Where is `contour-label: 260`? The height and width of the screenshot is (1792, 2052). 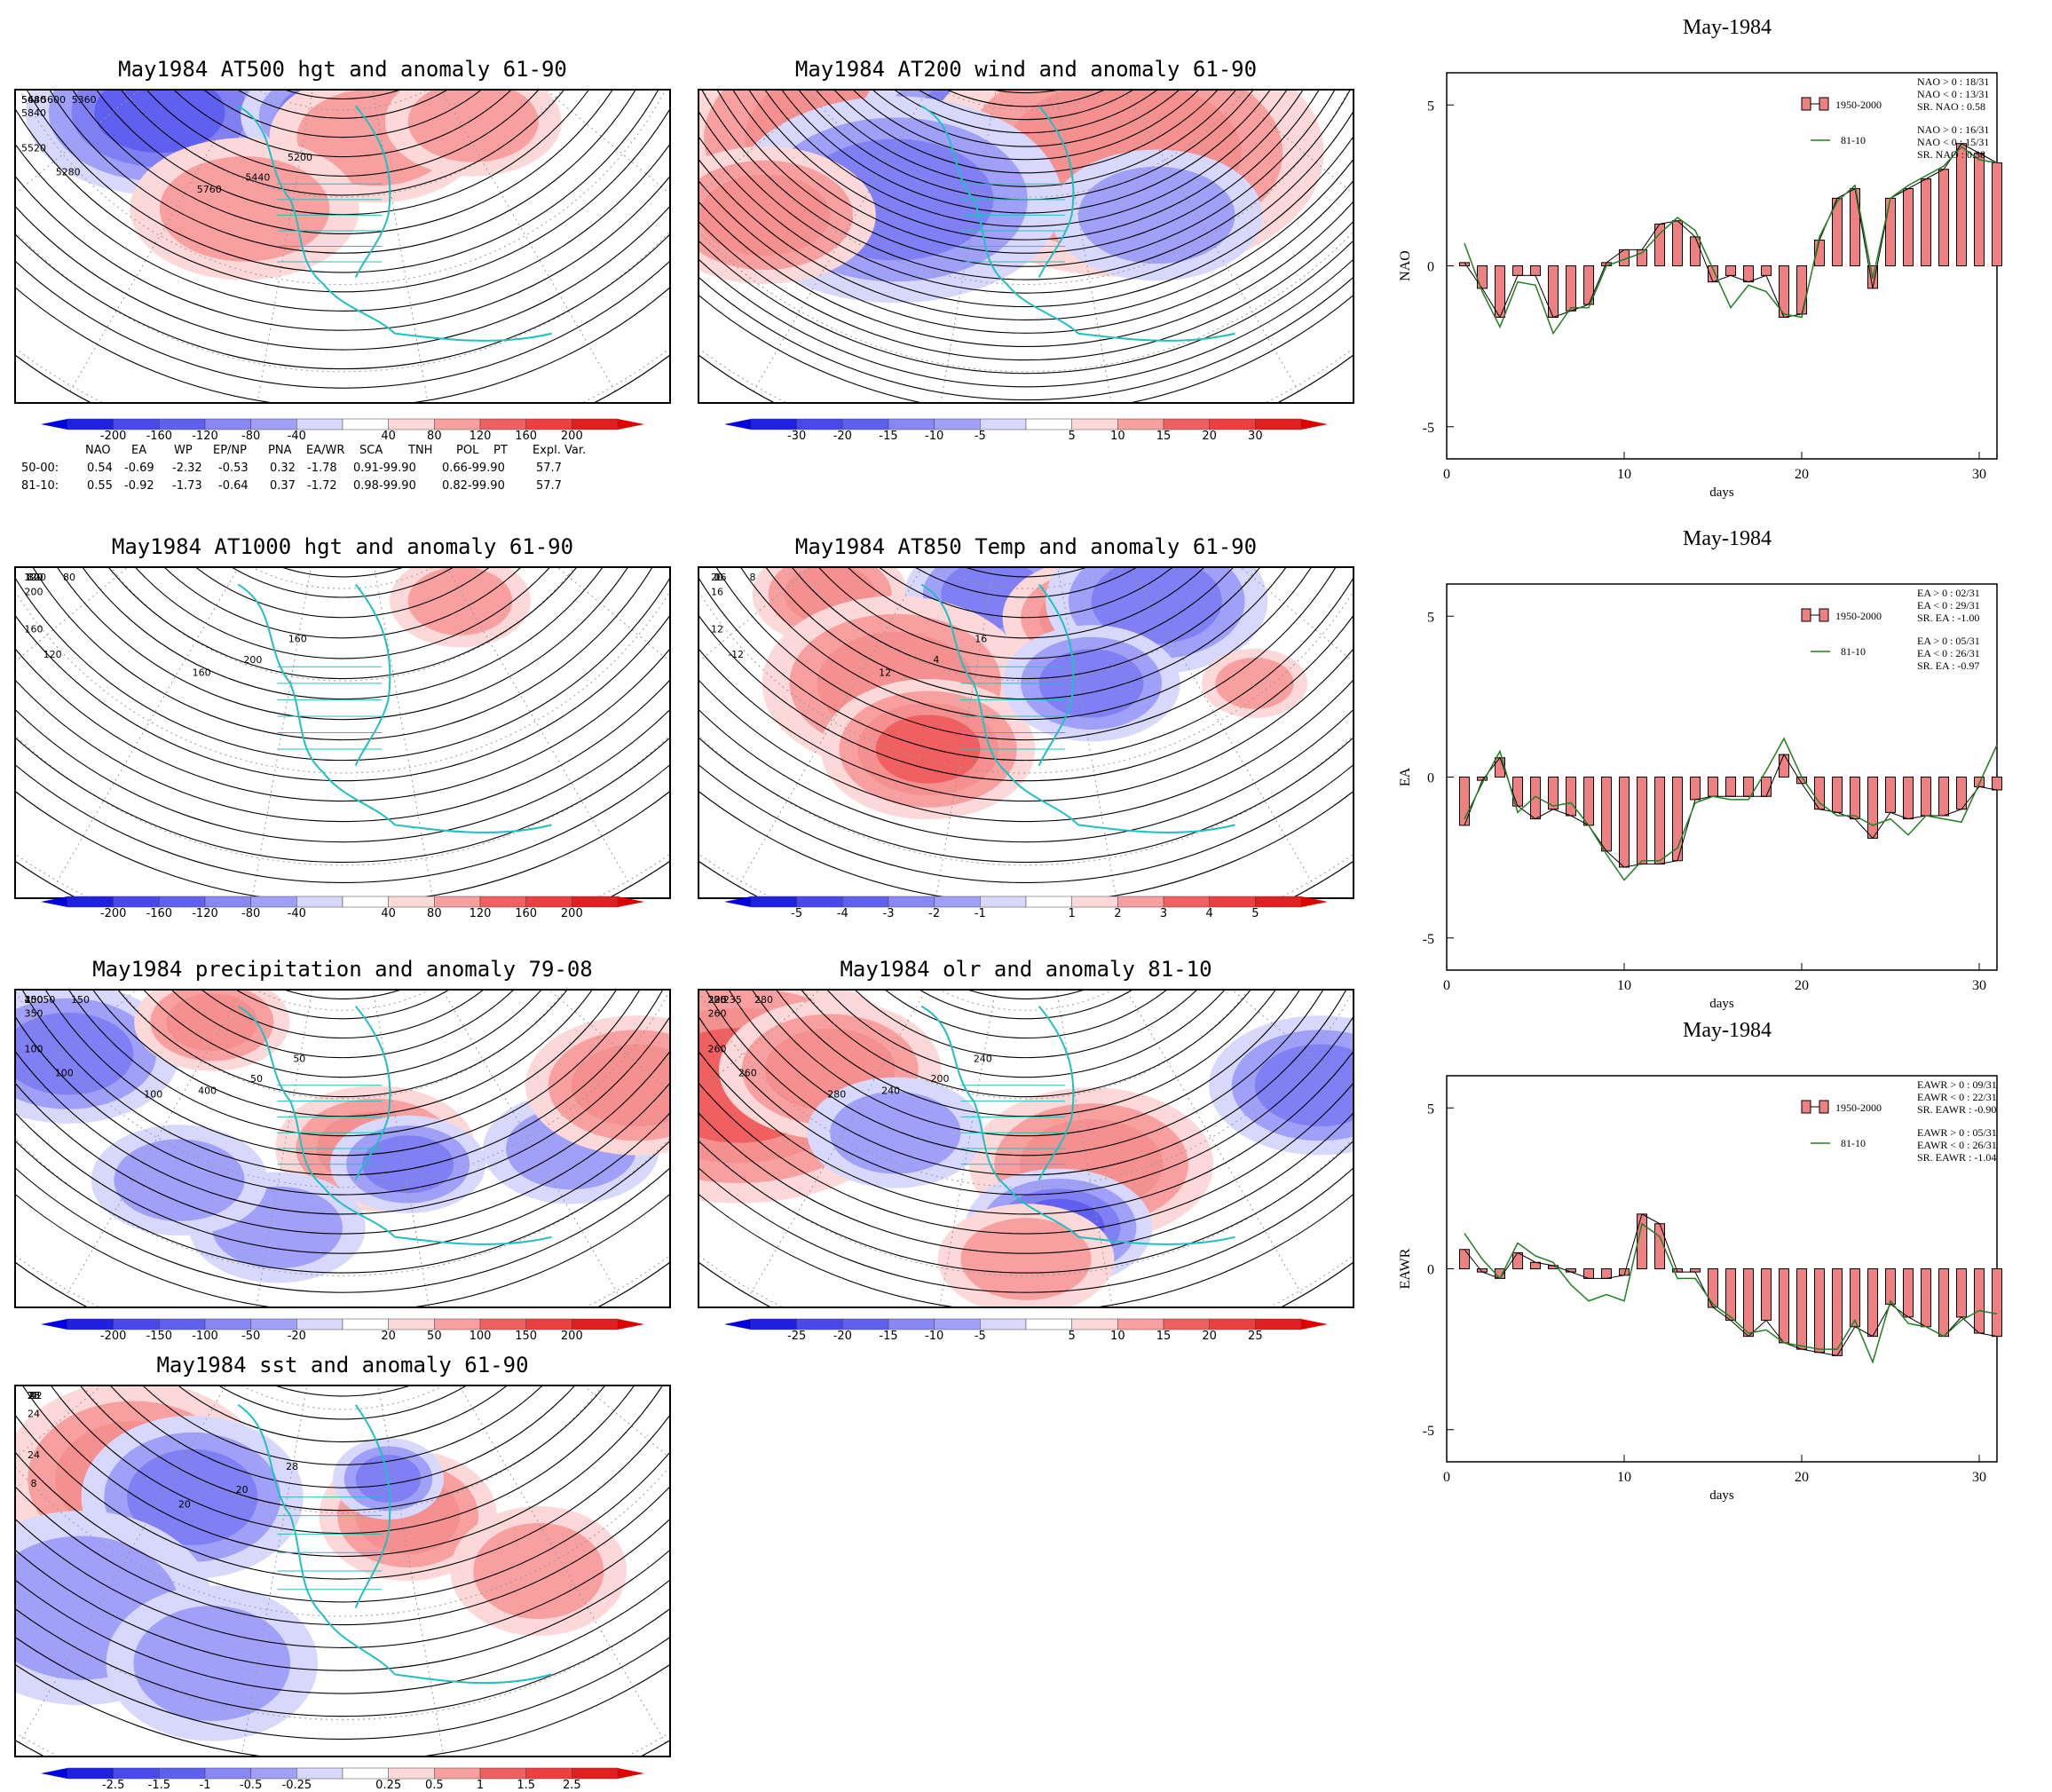
contour-label: 260 is located at coordinates (718, 1049).